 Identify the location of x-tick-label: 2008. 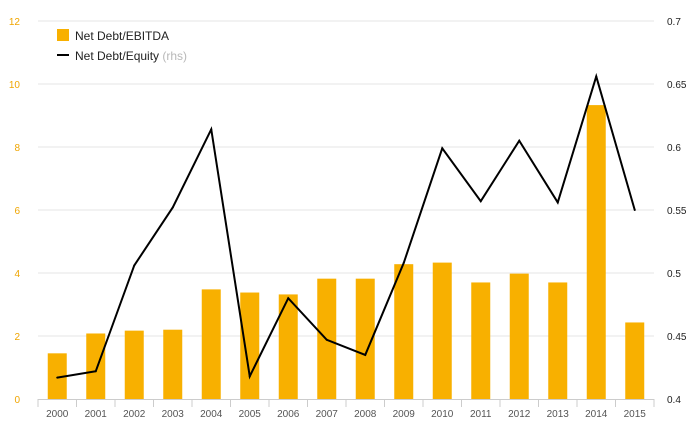
(365, 414).